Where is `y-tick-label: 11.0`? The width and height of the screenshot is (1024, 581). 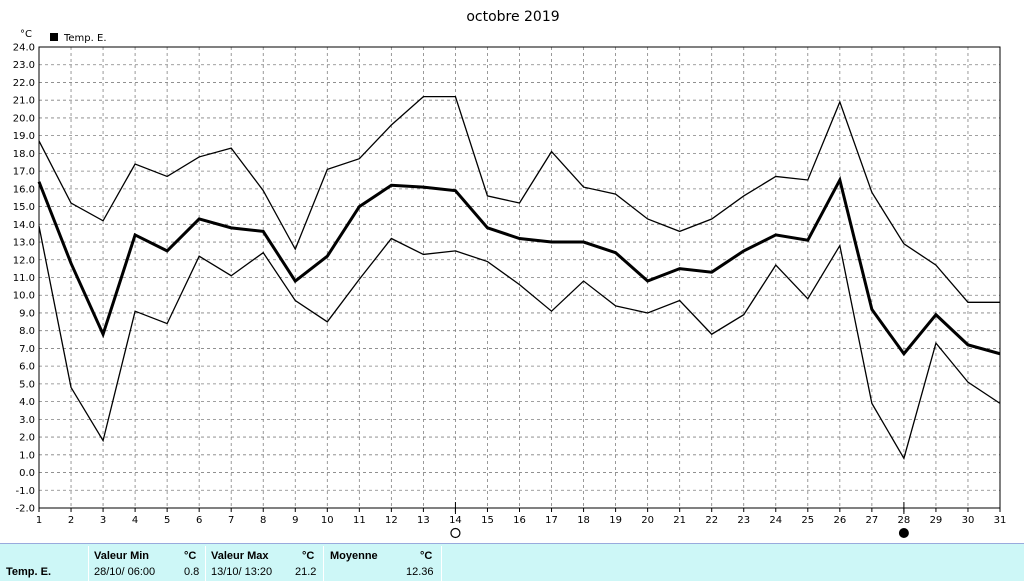
y-tick-label: 11.0 is located at coordinates (24, 278).